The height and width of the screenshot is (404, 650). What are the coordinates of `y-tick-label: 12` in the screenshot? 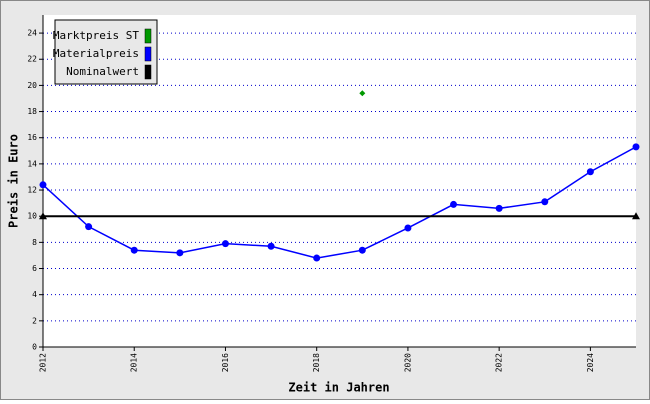 It's located at (32, 190).